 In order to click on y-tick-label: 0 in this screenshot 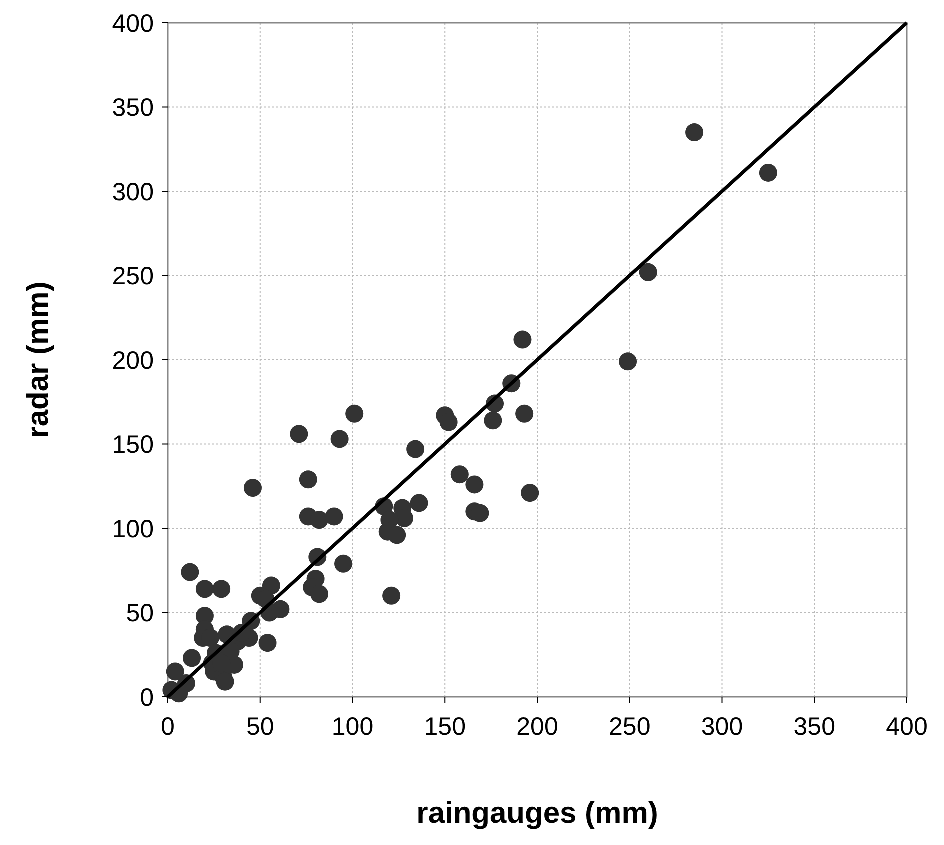, I will do `click(147, 698)`.